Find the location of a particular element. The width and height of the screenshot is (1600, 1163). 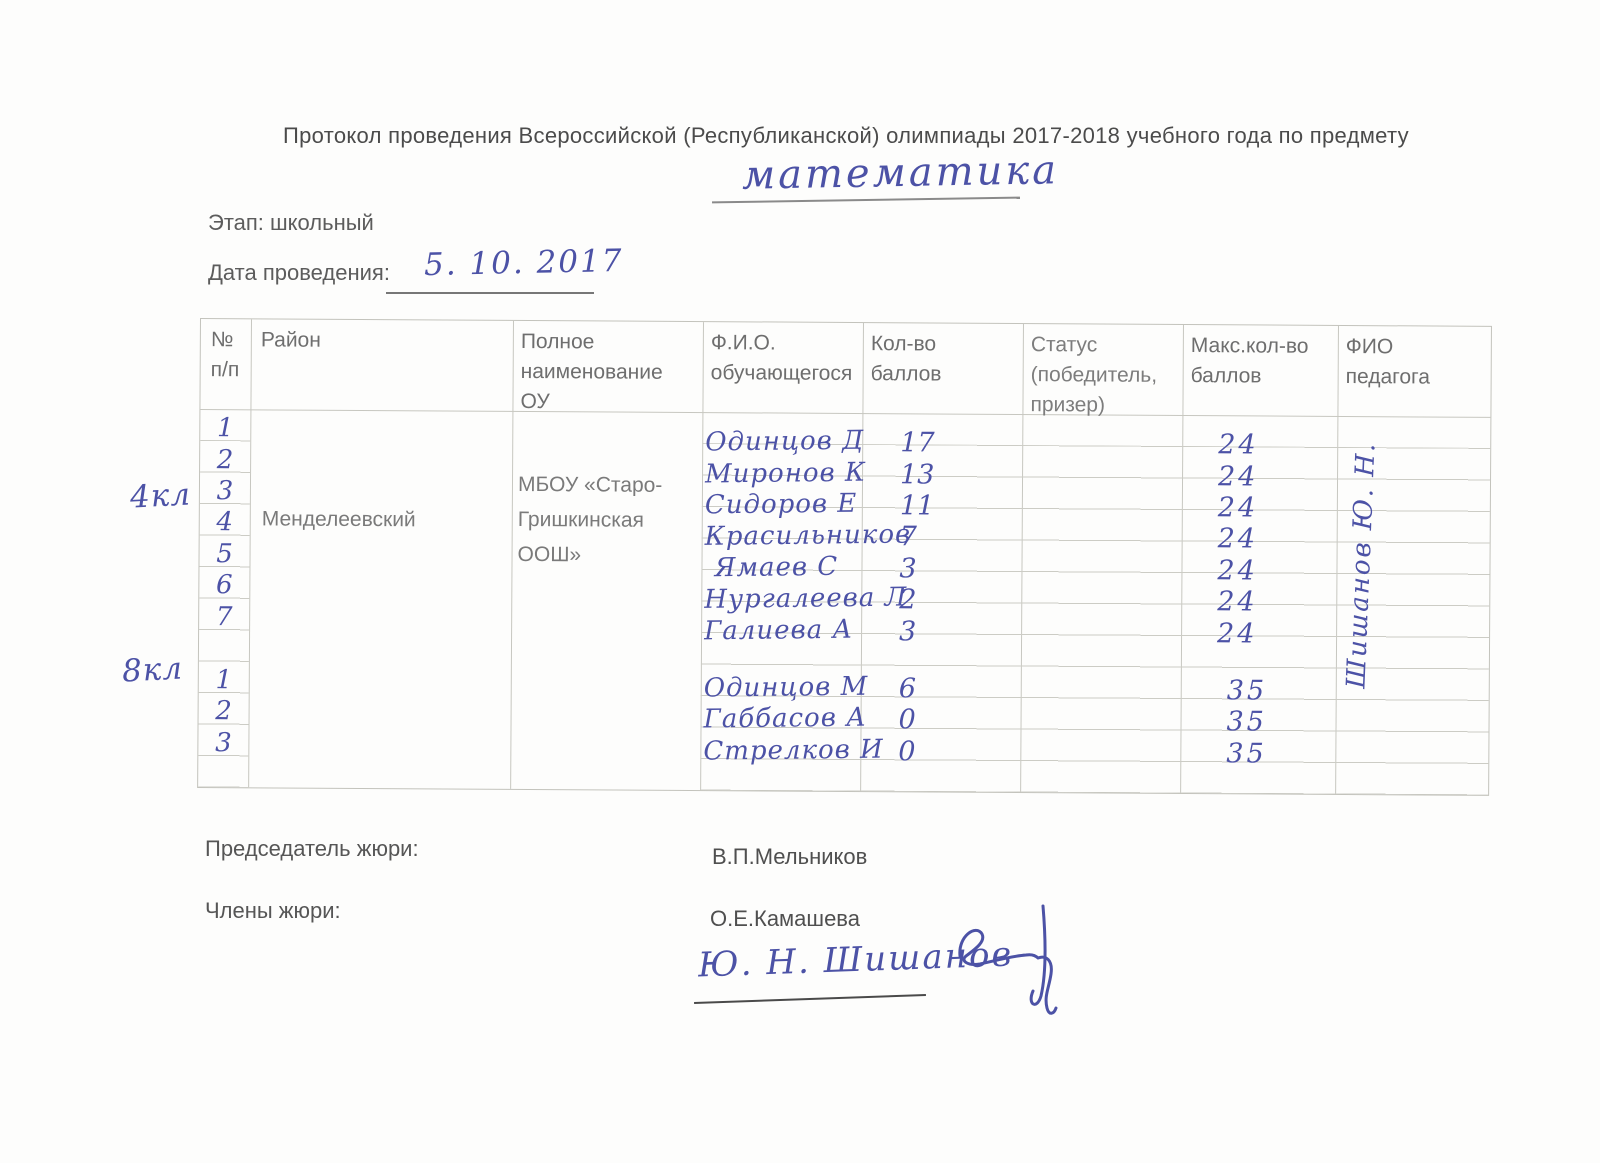

row-number: 7 is located at coordinates (224, 617).